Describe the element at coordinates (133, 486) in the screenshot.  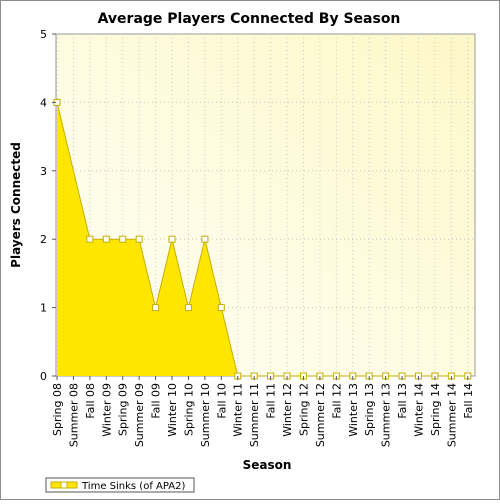
I see `legend-label: Time Sinks (of APA2)` at that location.